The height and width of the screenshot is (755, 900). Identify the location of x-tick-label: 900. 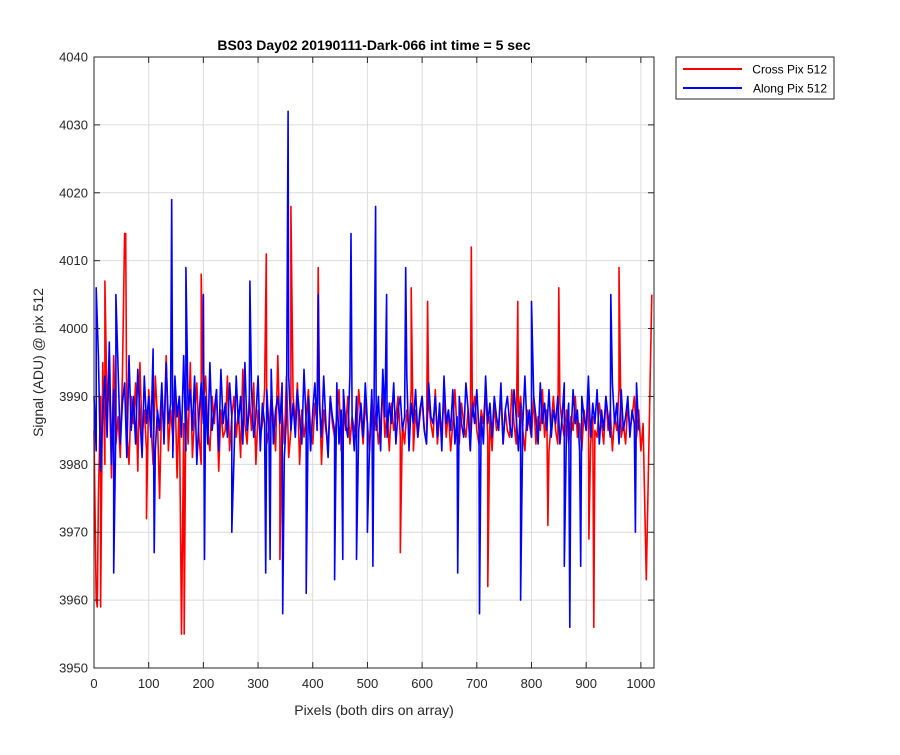
(586, 683).